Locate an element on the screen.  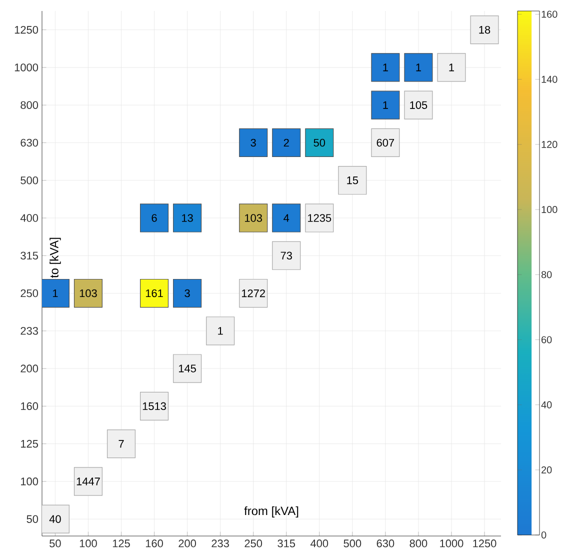
color-bar-label: 40 is located at coordinates (546, 404).